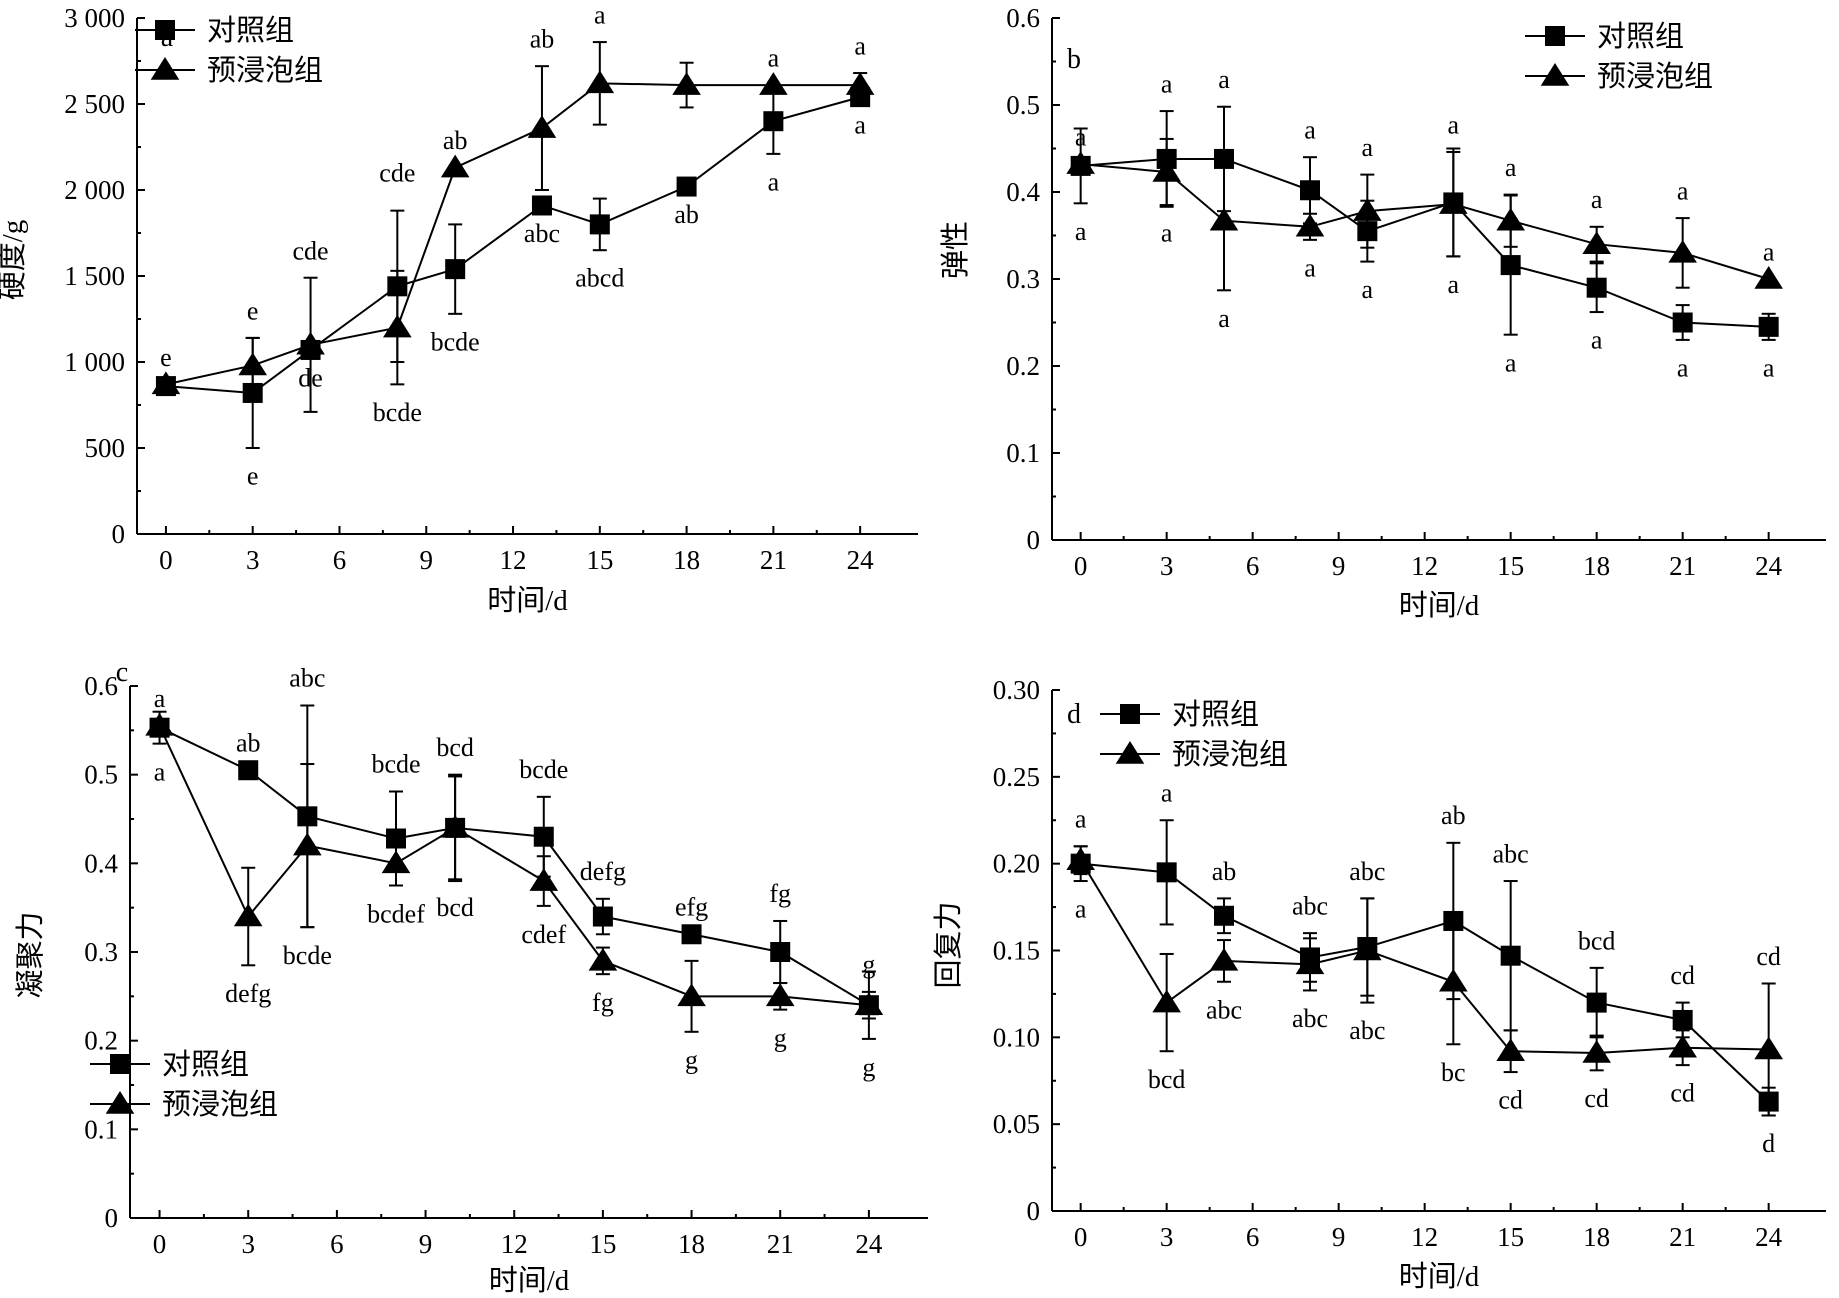 This screenshot has height=1298, width=1839. What do you see at coordinates (1510, 566) in the screenshot?
I see `x-tick-label: 15` at bounding box center [1510, 566].